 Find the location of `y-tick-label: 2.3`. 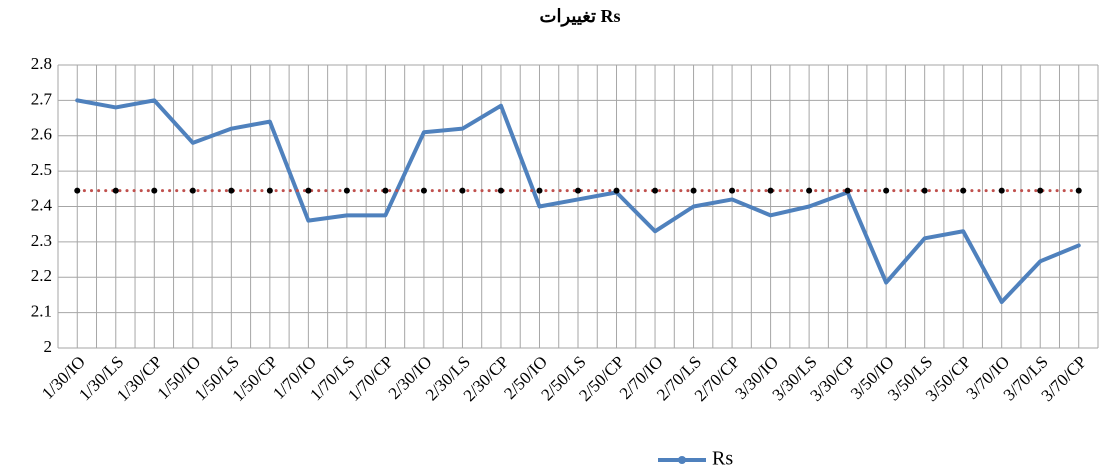

y-tick-label: 2.3 is located at coordinates (41, 240).